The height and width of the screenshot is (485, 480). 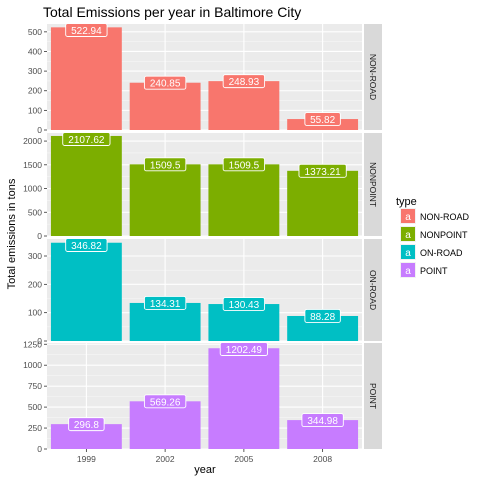 I want to click on y-tick-label: 2000, so click(x=32, y=141).